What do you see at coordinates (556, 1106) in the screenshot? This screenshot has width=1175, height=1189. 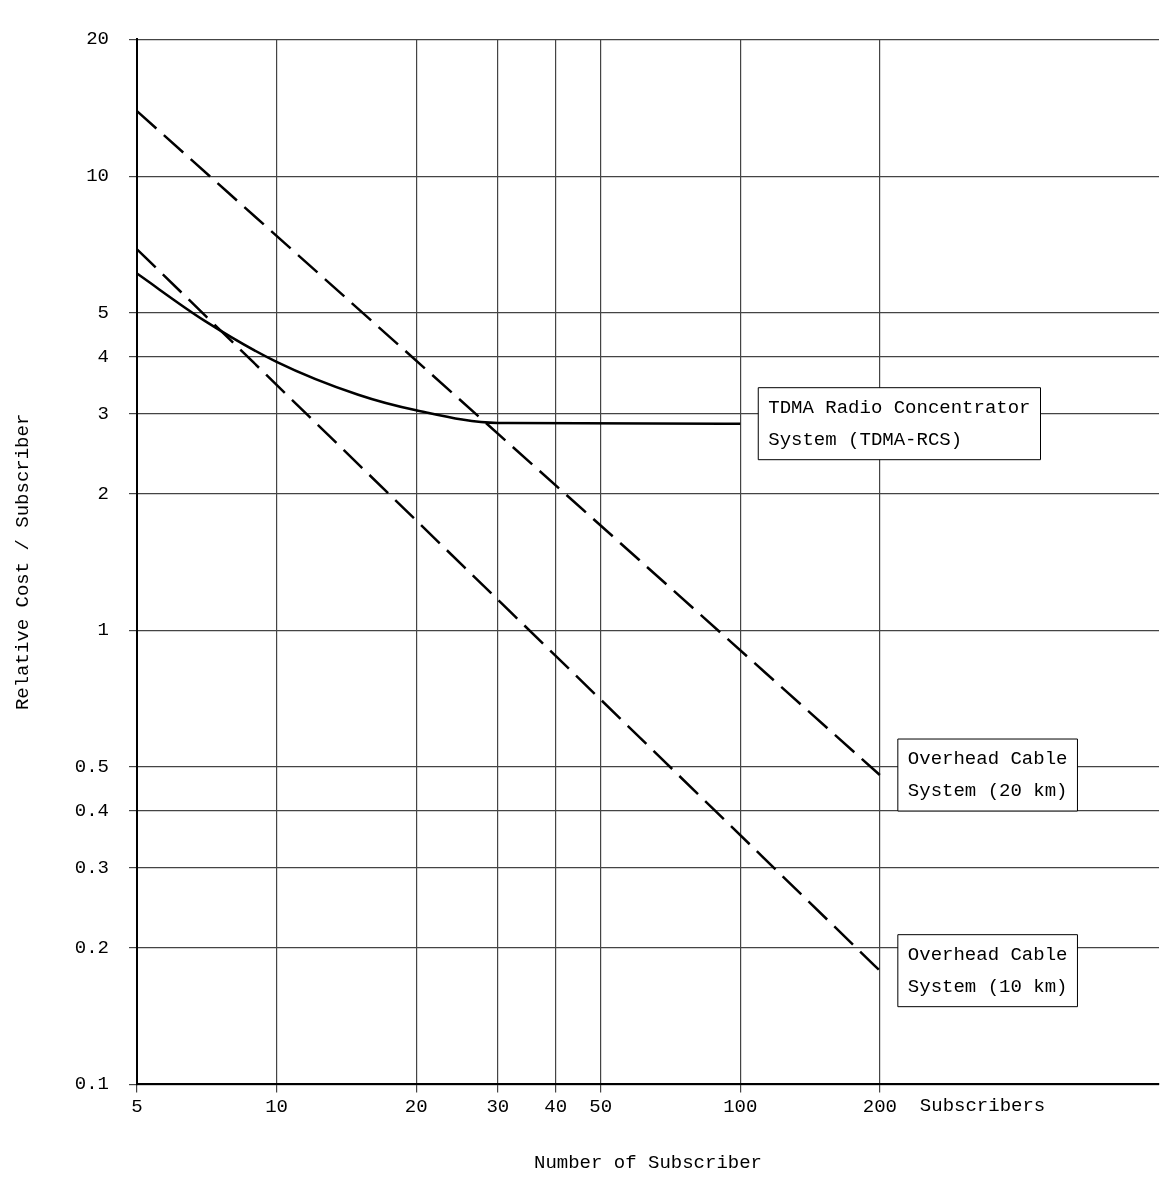 I see `x-tick-label: 40` at bounding box center [556, 1106].